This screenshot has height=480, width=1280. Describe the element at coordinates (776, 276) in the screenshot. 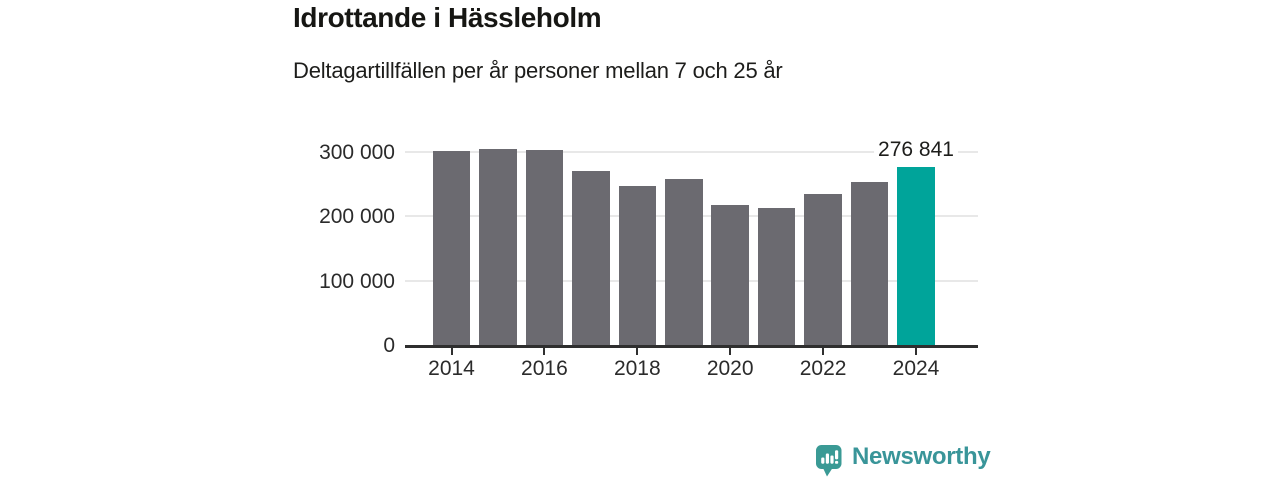

I see `bar-2021` at that location.